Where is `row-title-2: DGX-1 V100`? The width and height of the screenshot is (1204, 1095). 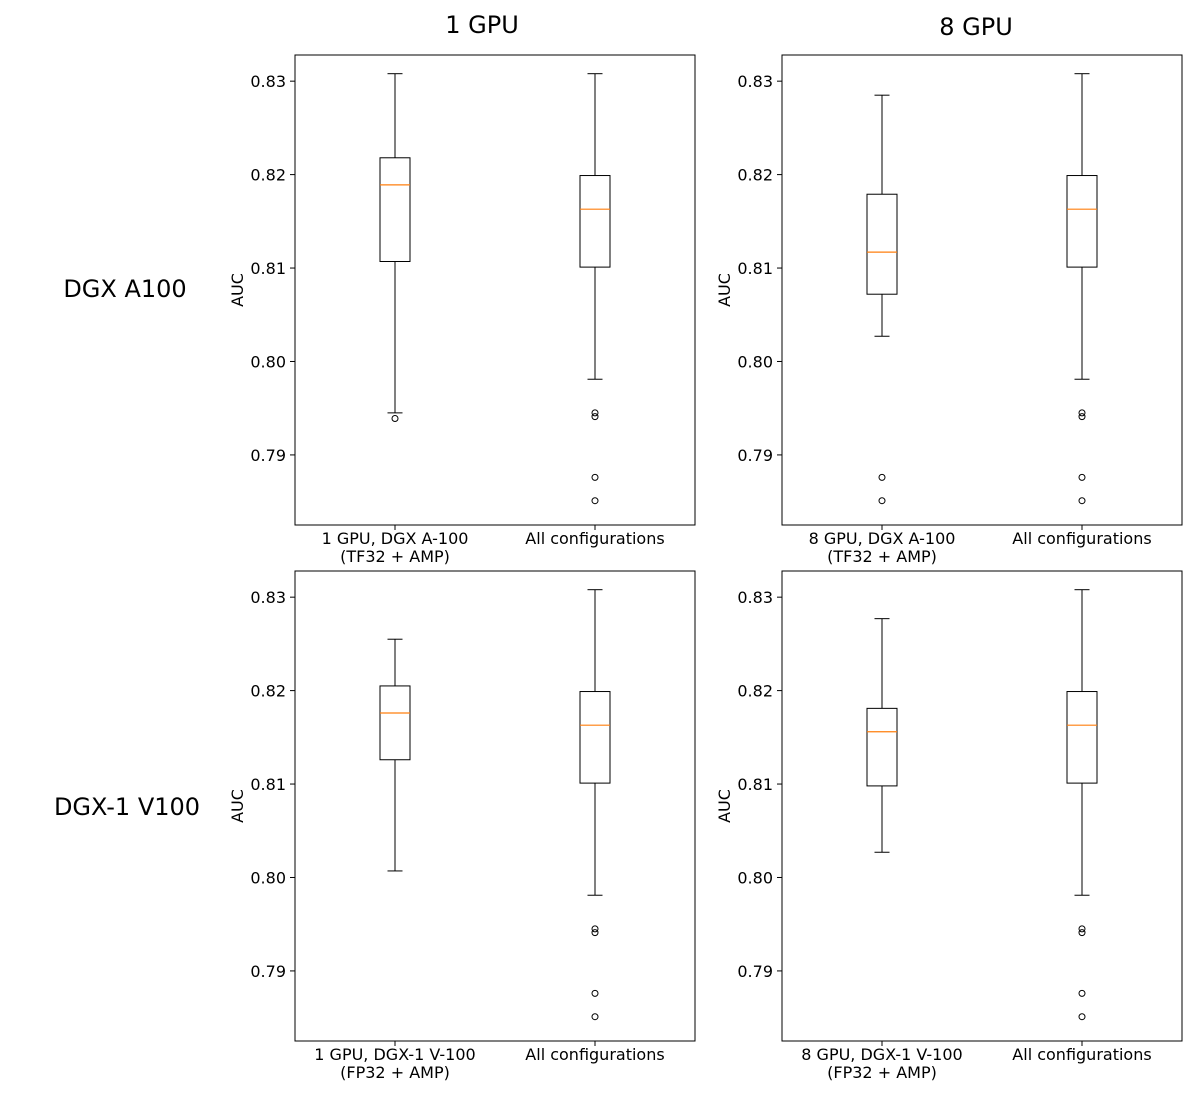
row-title-2: DGX-1 V100 is located at coordinates (127, 807).